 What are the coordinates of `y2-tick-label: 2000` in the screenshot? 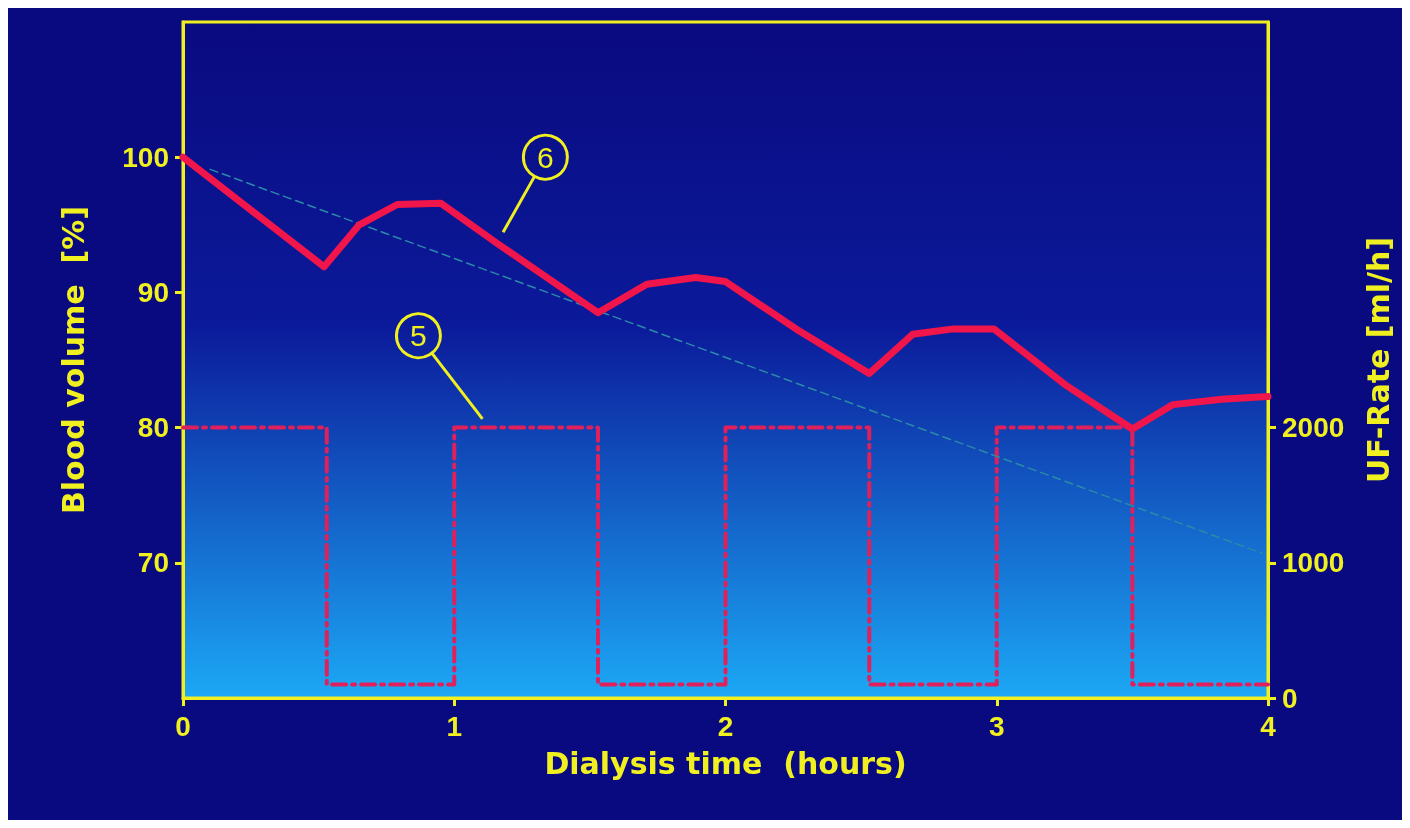 It's located at (1313, 428).